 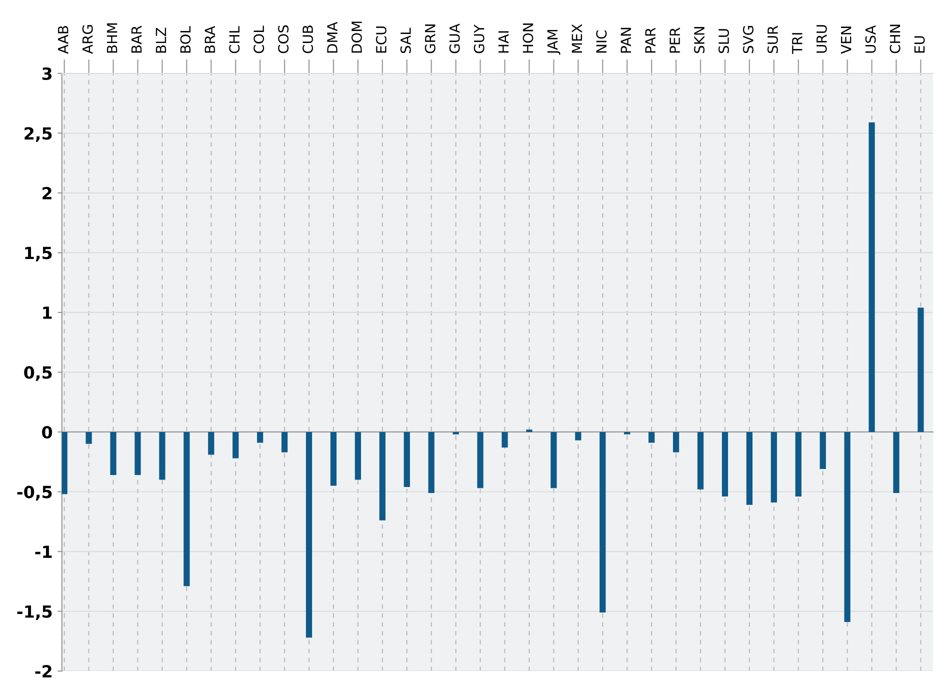 What do you see at coordinates (47, 73) in the screenshot?
I see `y-tick-label: 3` at bounding box center [47, 73].